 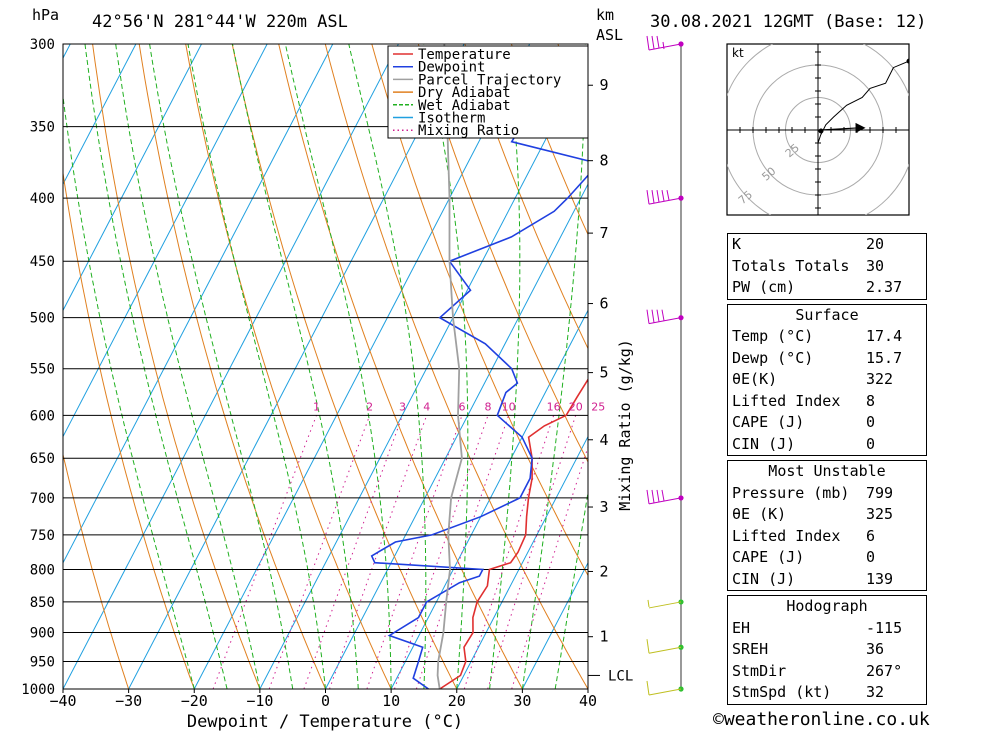 I want to click on mixing-ratio-label: 8, so click(x=487, y=406).